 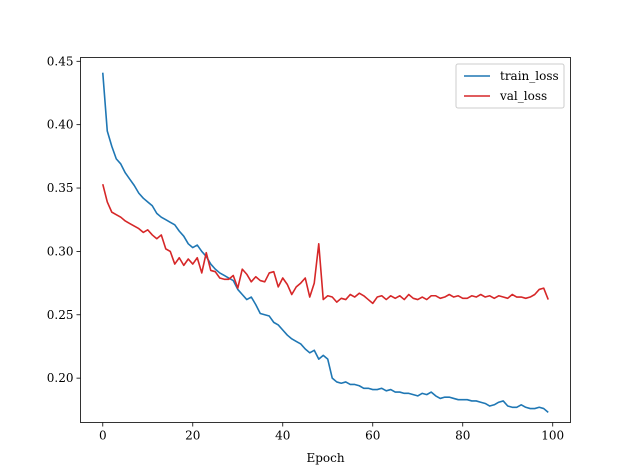 I want to click on x-tick-label: 20, so click(x=192, y=436).